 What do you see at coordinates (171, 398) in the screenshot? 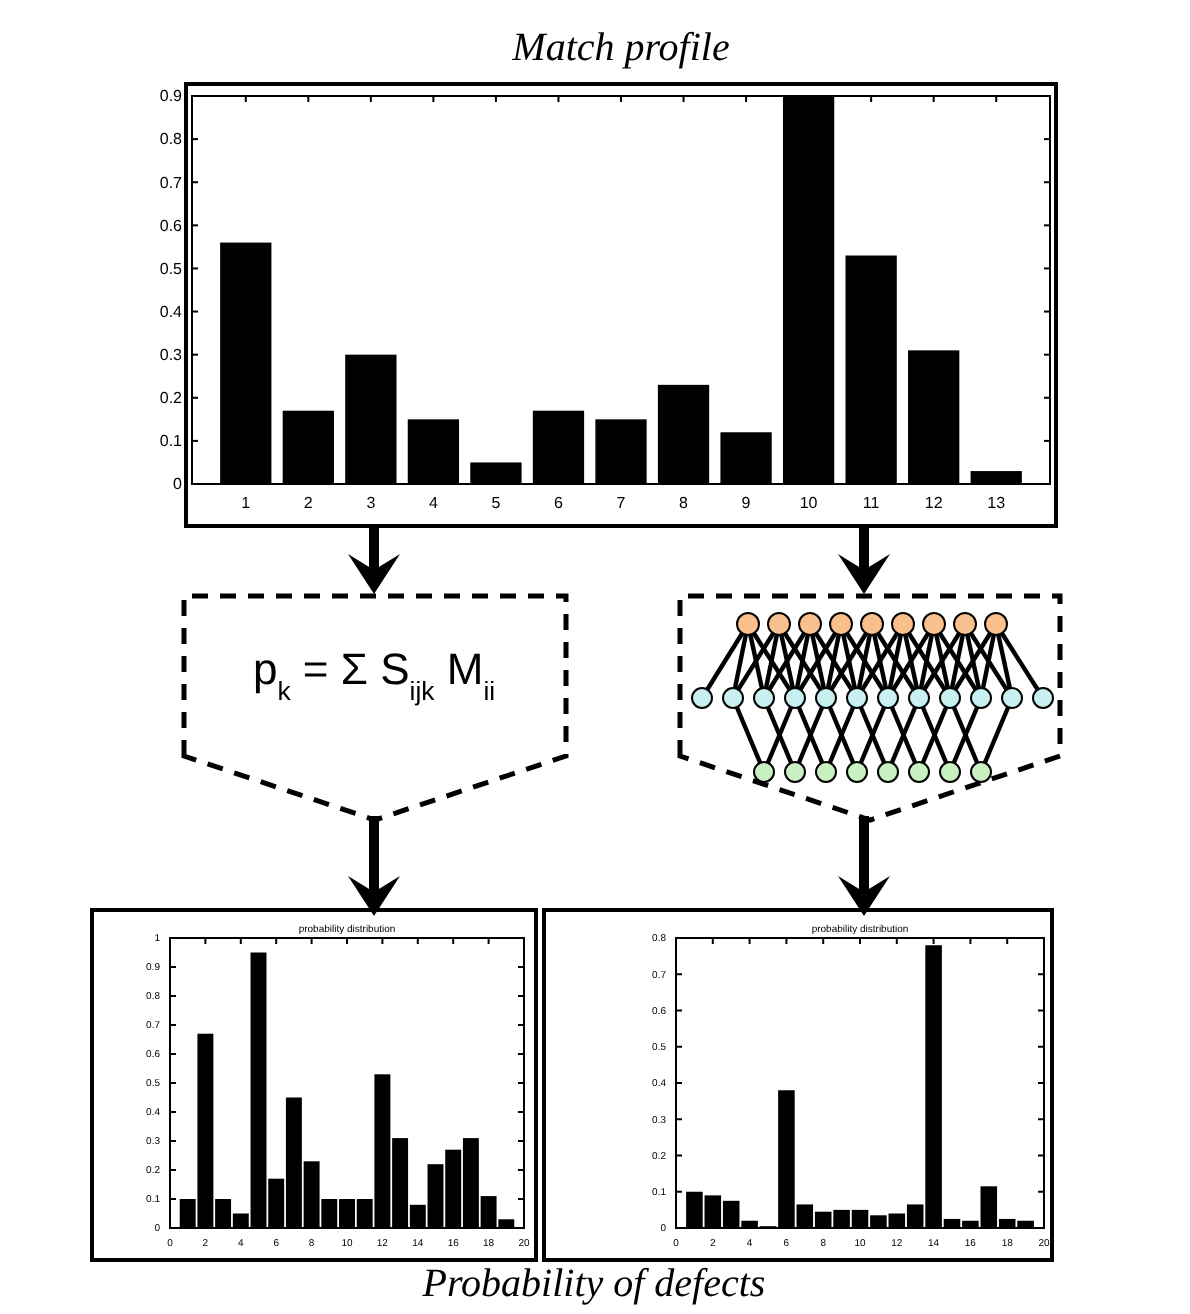
I see `y-tick-label: 0.2` at bounding box center [171, 398].